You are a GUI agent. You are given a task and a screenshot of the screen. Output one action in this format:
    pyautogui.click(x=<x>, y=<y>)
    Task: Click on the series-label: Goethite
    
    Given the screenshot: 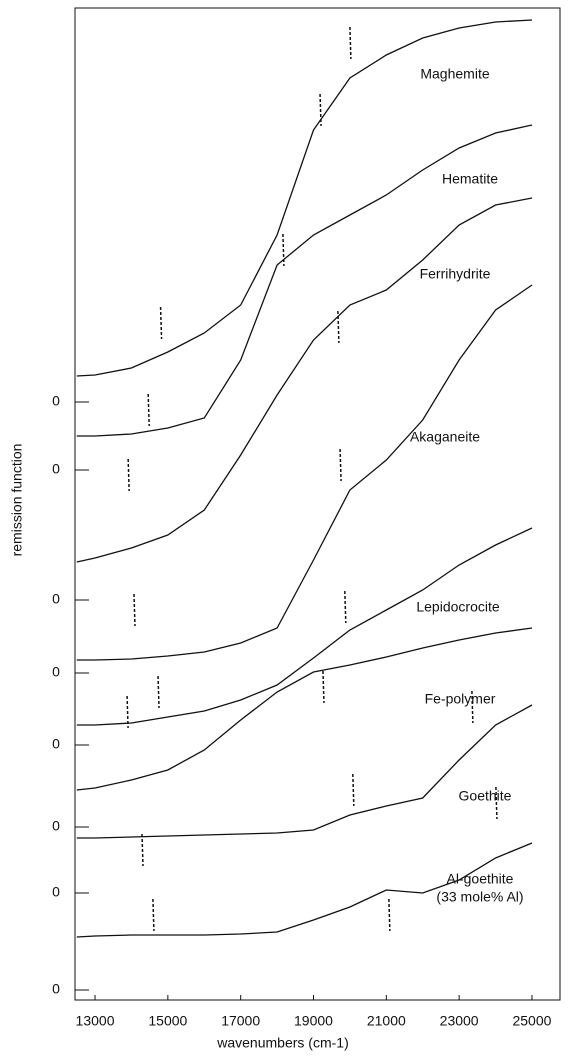 What is the action you would take?
    pyautogui.click(x=485, y=796)
    